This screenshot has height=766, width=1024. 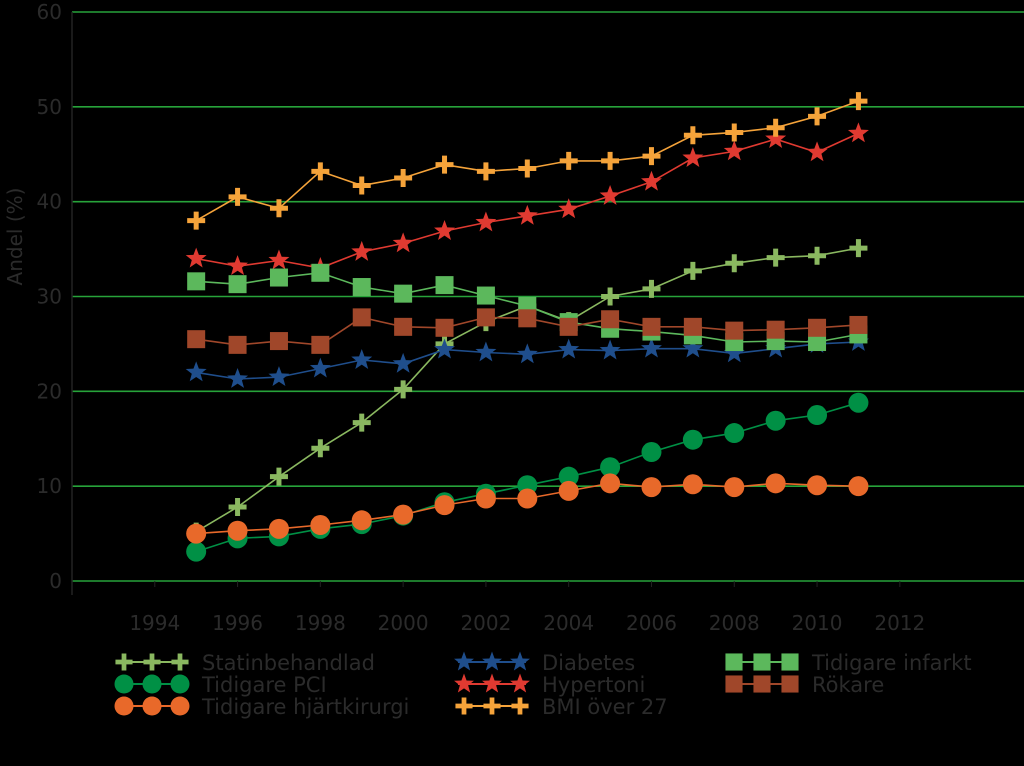 What do you see at coordinates (288, 663) in the screenshot?
I see `legend-label: Statinbehandlad` at bounding box center [288, 663].